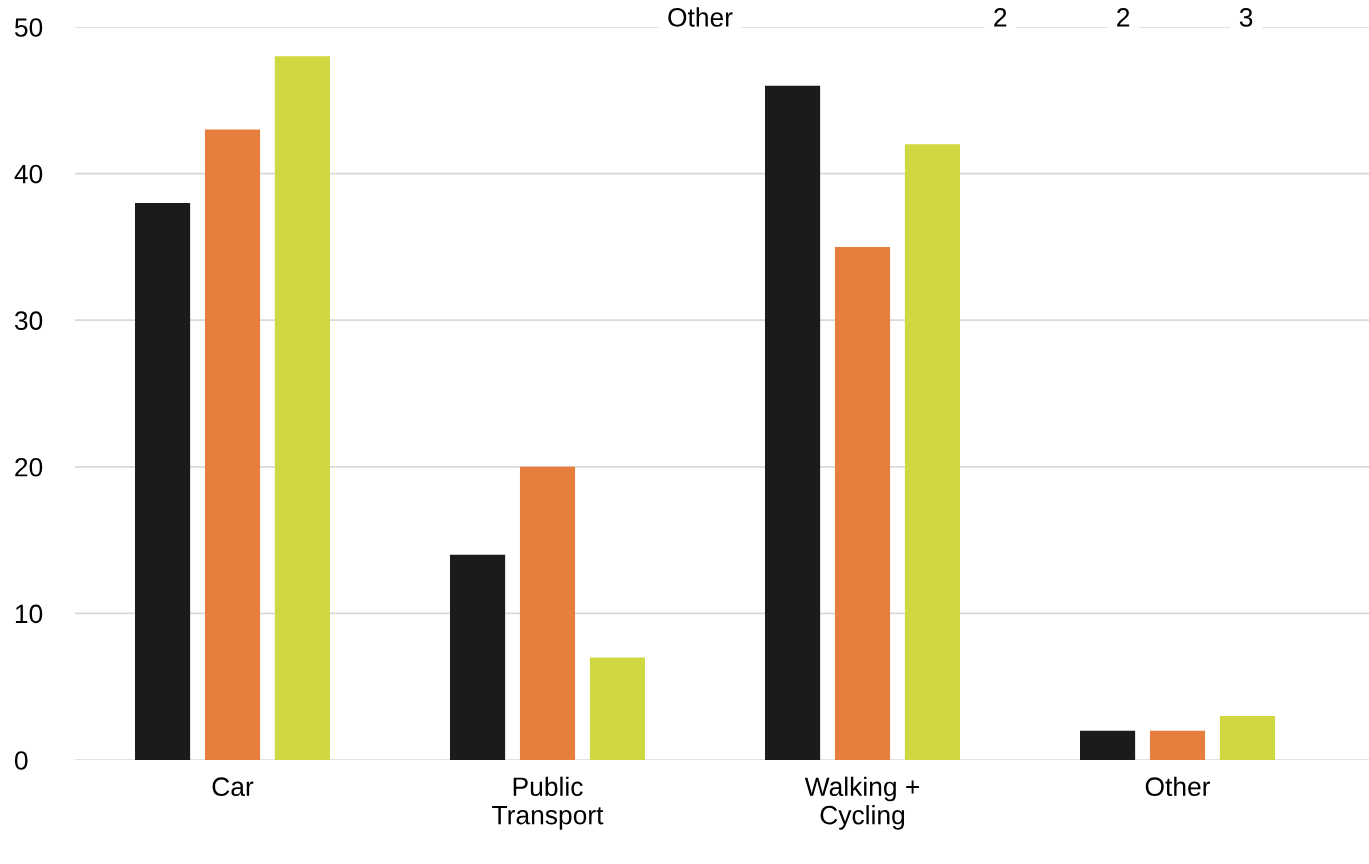  Describe the element at coordinates (28, 27) in the screenshot. I see `y-tick-label: 50` at that location.